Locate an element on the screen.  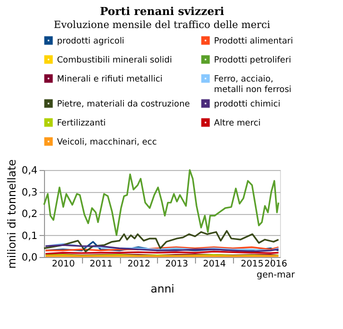
legend-label: Altre merci is located at coordinates (237, 123).